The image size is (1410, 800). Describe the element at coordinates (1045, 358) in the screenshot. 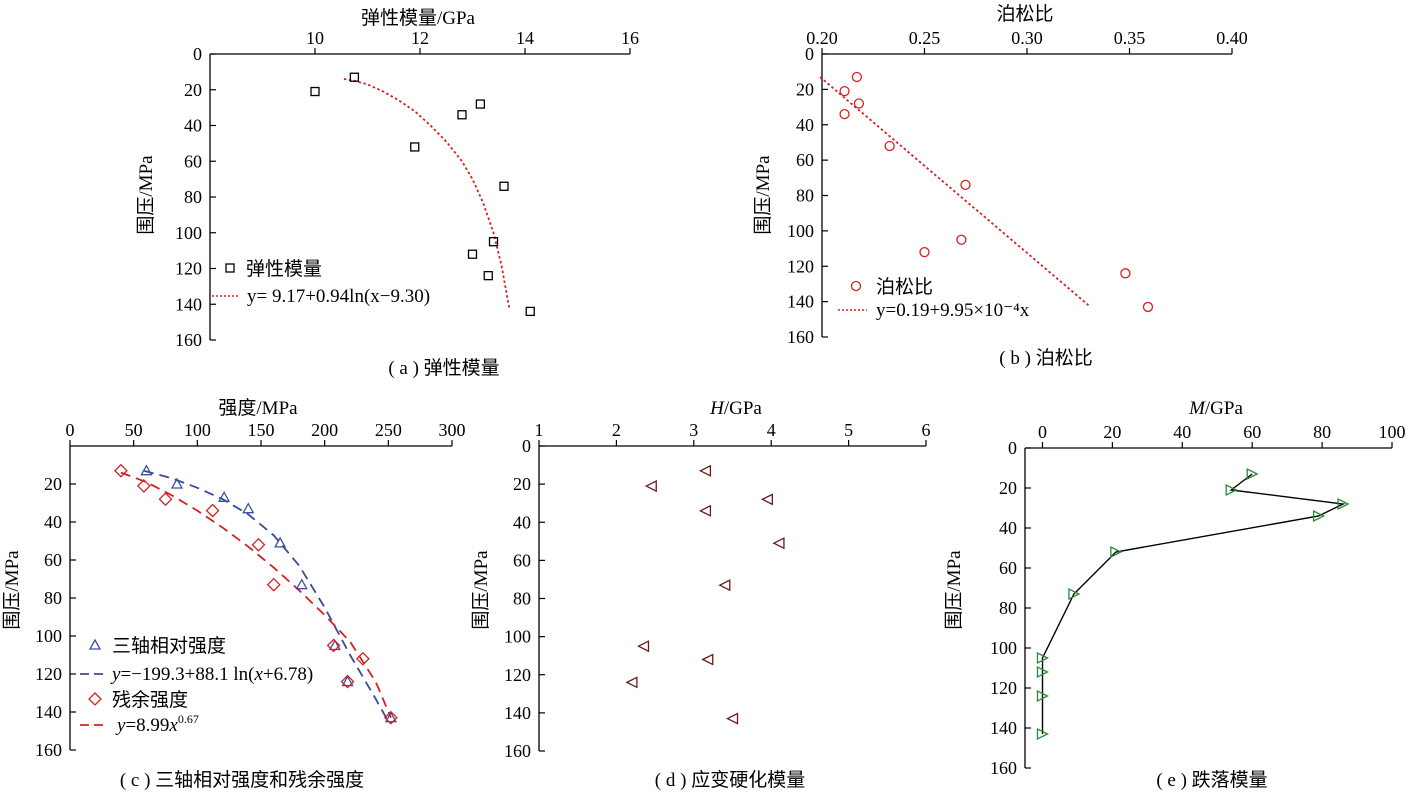

I see `panel-b-caption: ( b ) 泊松比` at that location.